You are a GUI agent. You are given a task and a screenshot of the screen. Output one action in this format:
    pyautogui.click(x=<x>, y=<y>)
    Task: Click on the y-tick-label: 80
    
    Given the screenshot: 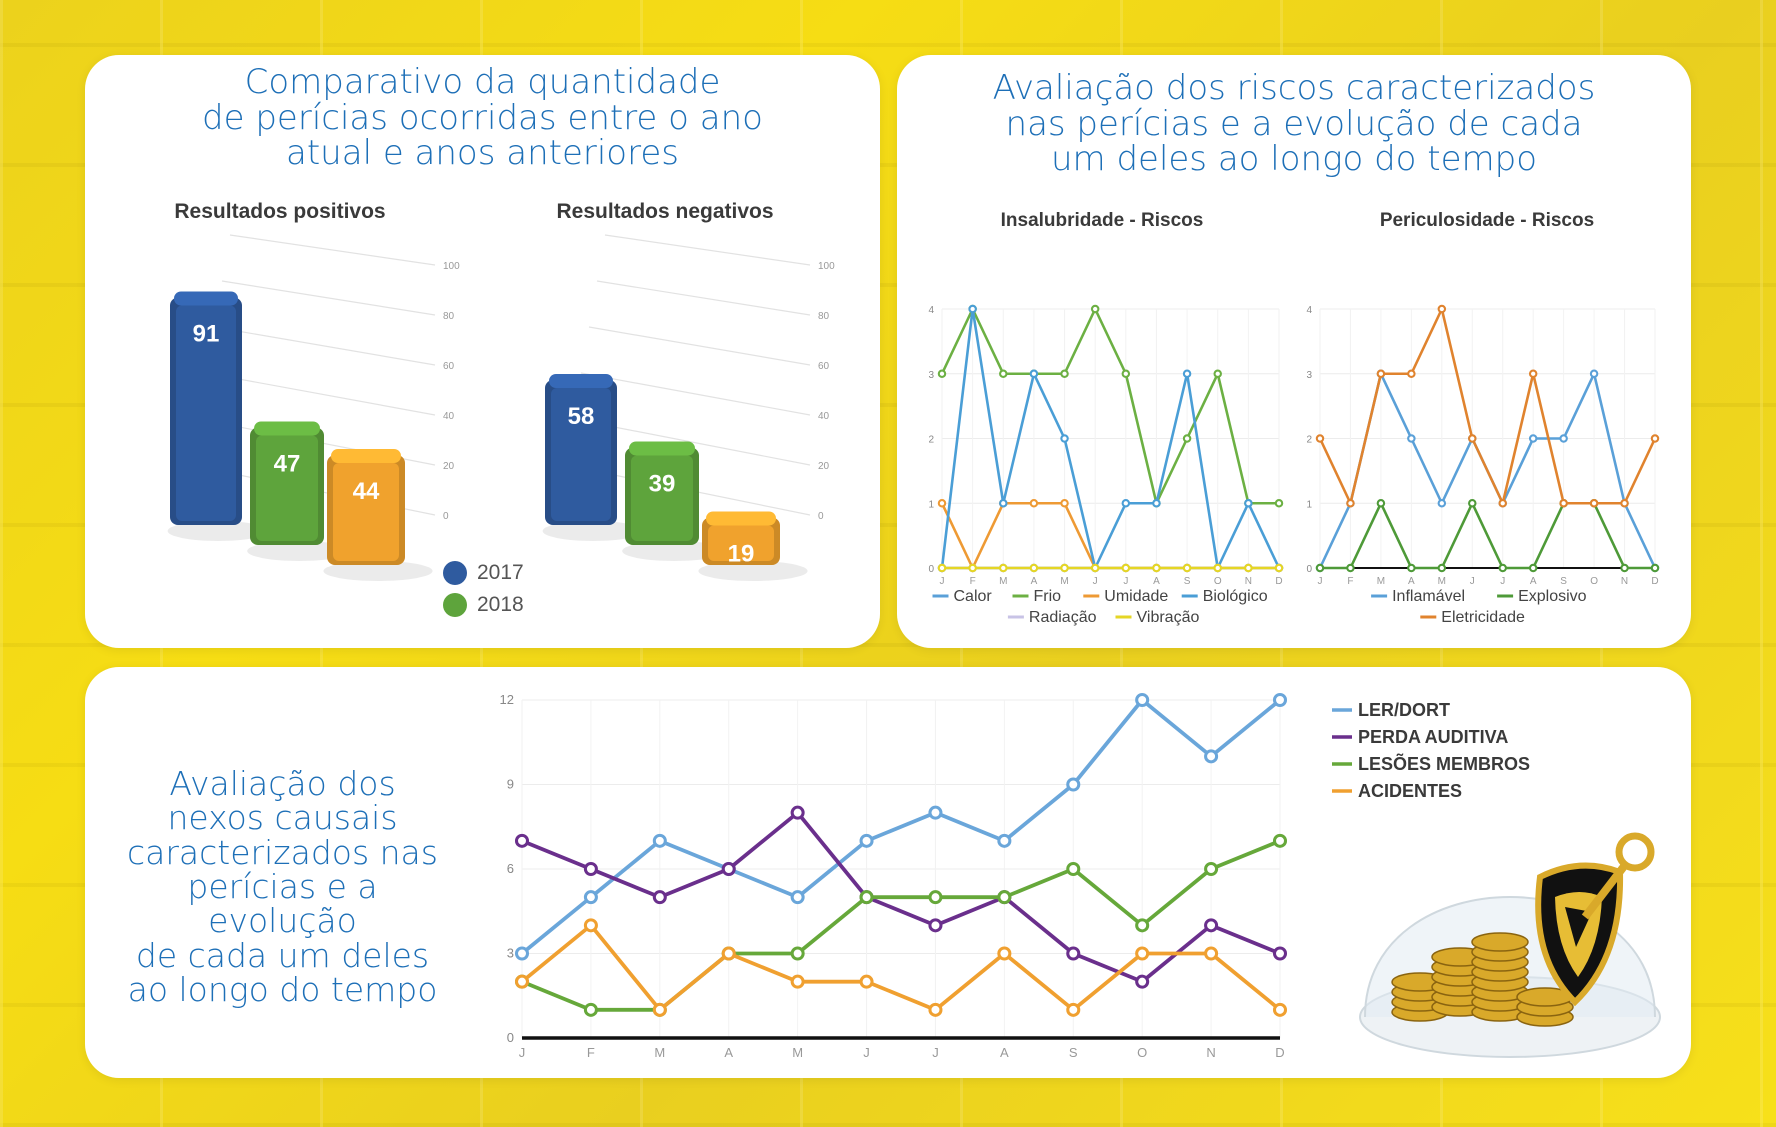 What is the action you would take?
    pyautogui.click(x=824, y=316)
    